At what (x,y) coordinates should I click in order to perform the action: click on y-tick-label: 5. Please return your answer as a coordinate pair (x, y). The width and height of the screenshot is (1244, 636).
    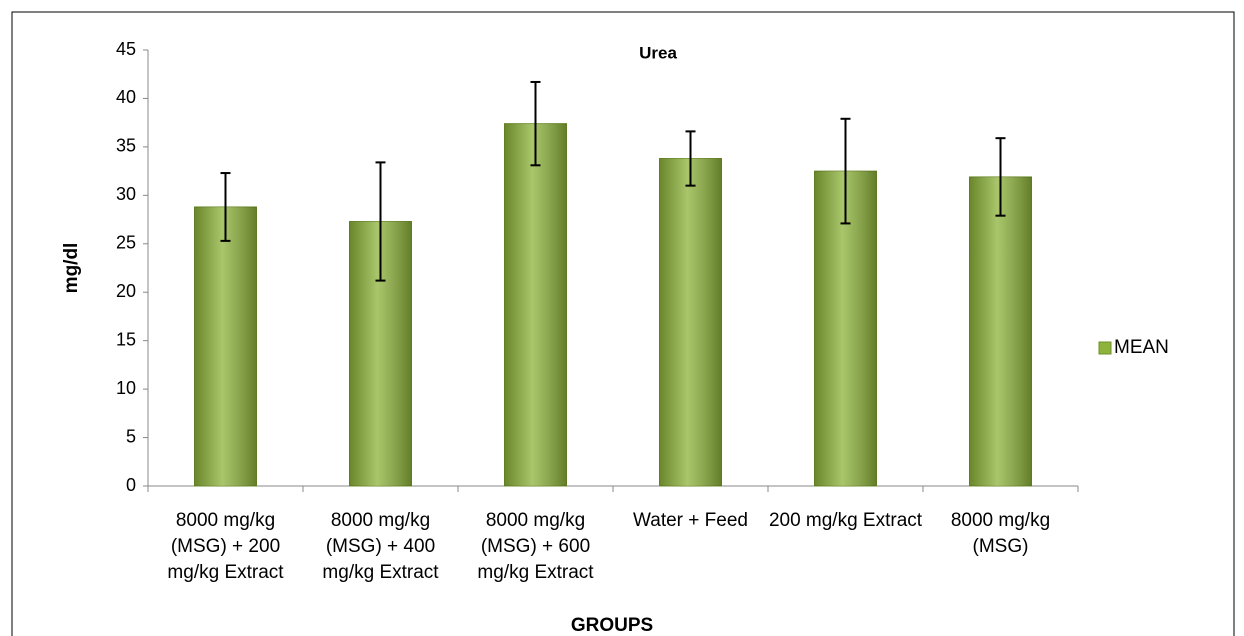
    Looking at the image, I should click on (131, 436).